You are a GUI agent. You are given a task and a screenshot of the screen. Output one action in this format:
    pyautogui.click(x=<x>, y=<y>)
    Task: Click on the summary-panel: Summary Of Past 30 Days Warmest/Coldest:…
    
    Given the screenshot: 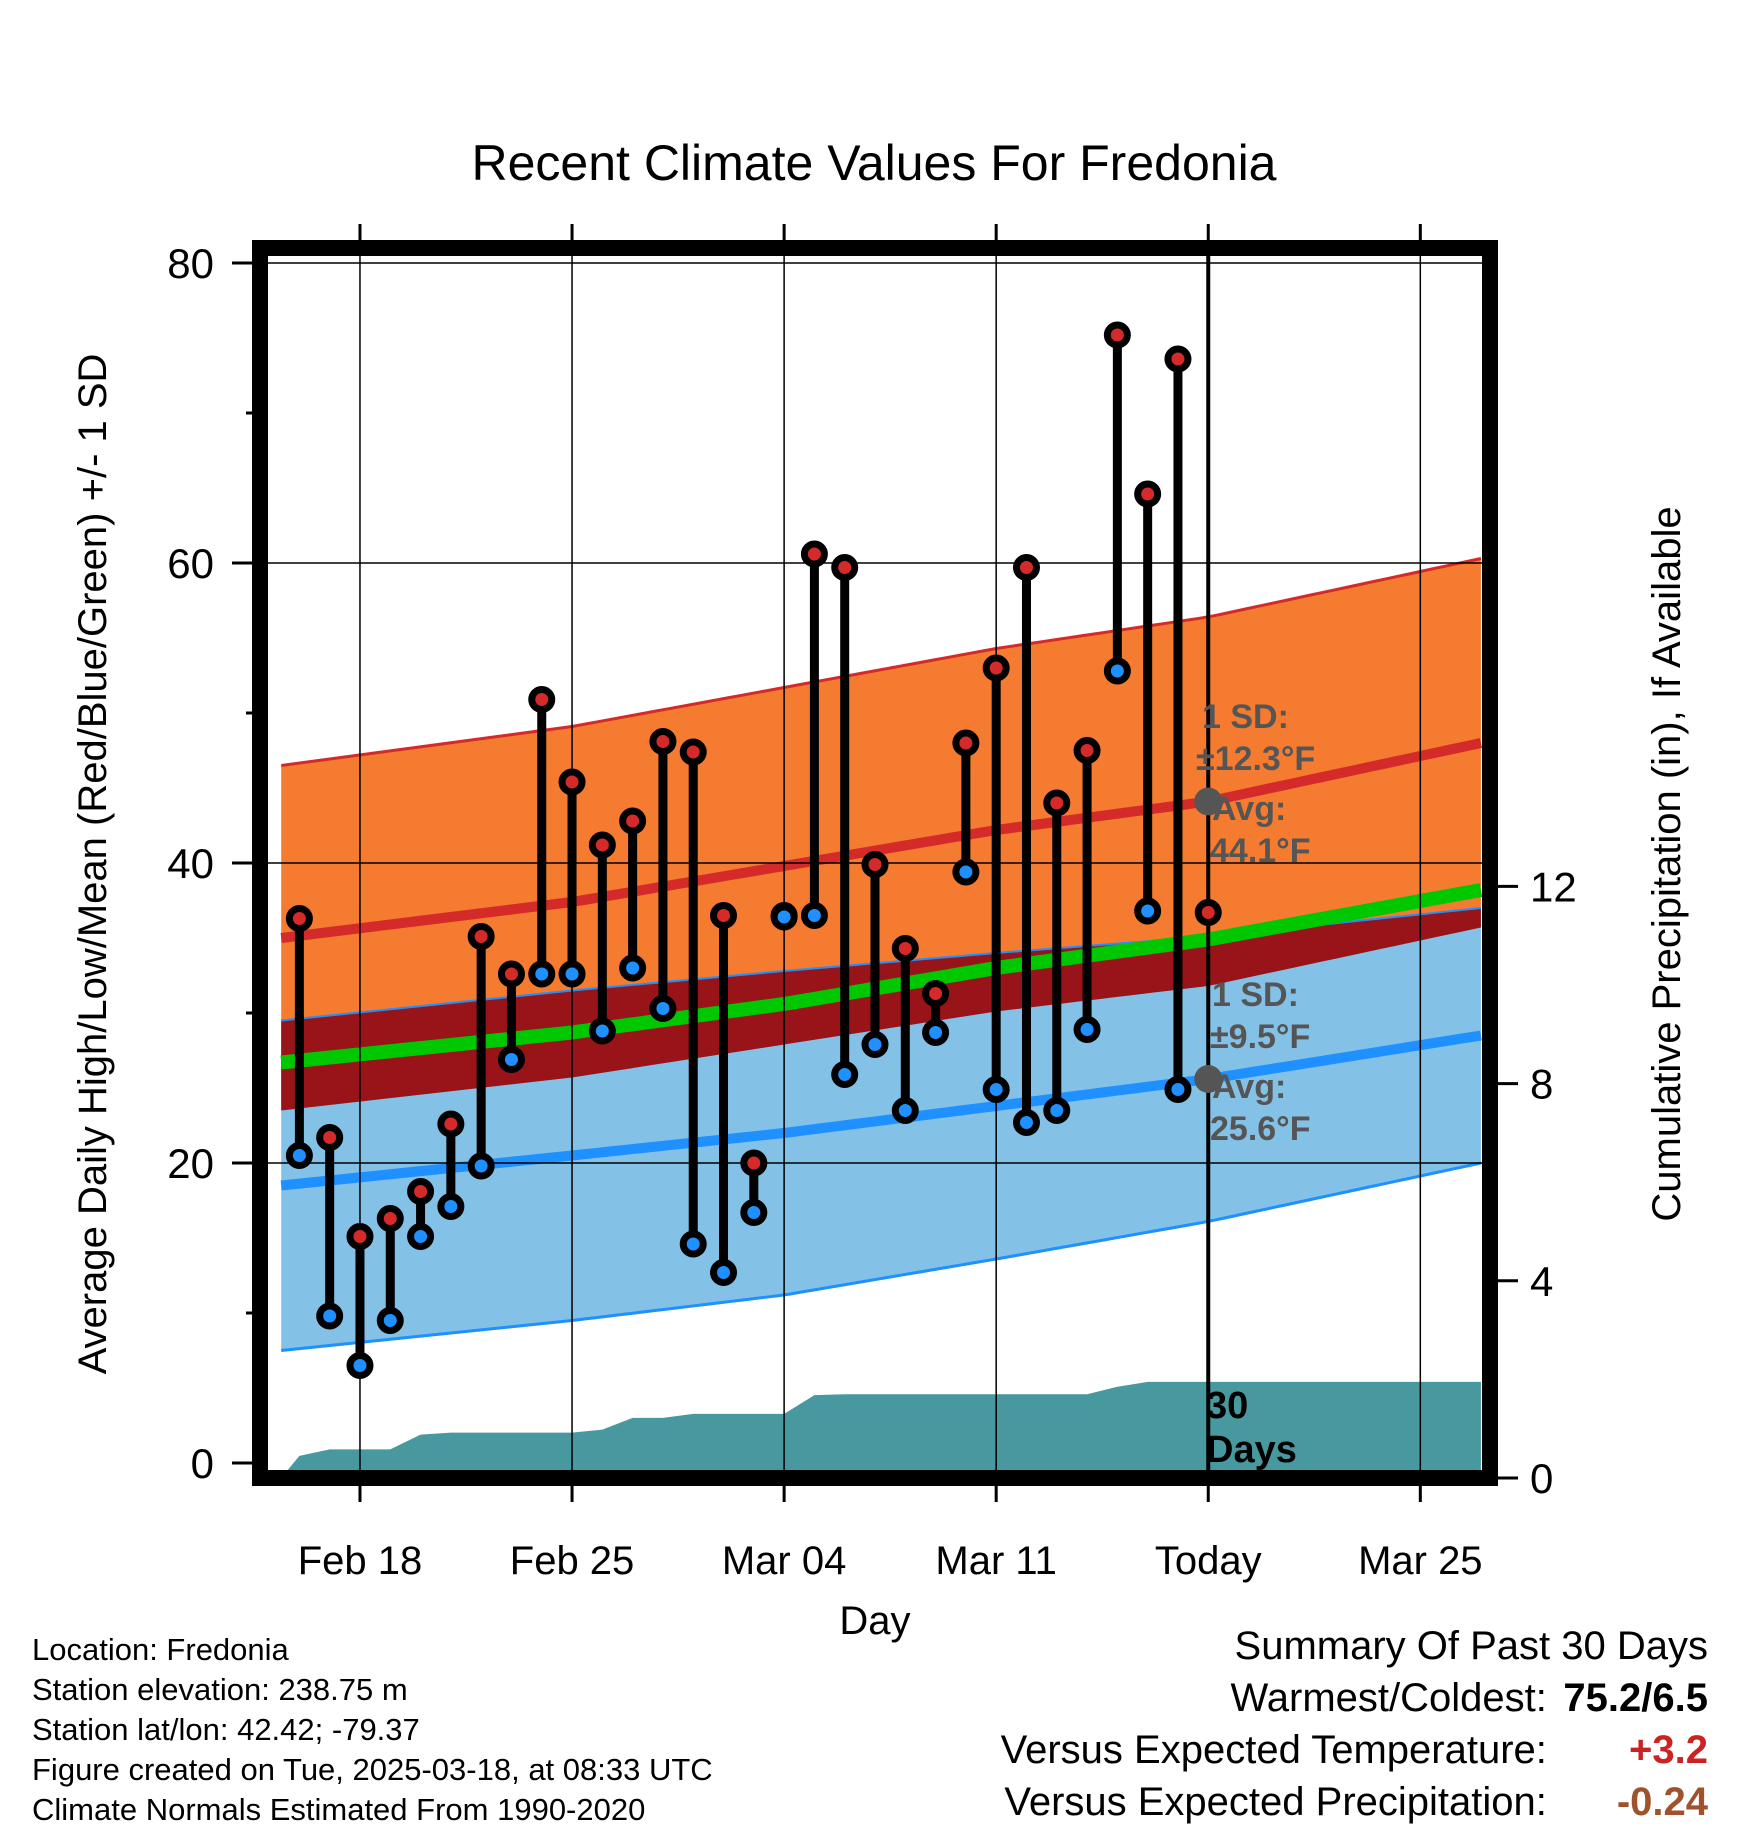 What is the action you would take?
    pyautogui.click(x=1354, y=1724)
    